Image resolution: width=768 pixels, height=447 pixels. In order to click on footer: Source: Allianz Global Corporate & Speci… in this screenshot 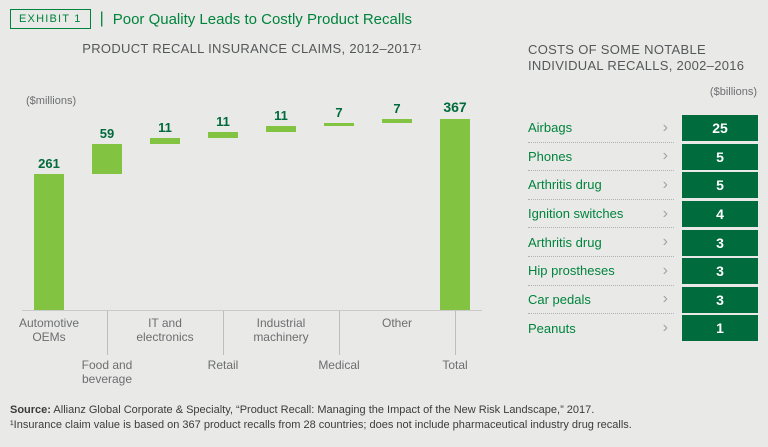, I will do `click(386, 418)`.